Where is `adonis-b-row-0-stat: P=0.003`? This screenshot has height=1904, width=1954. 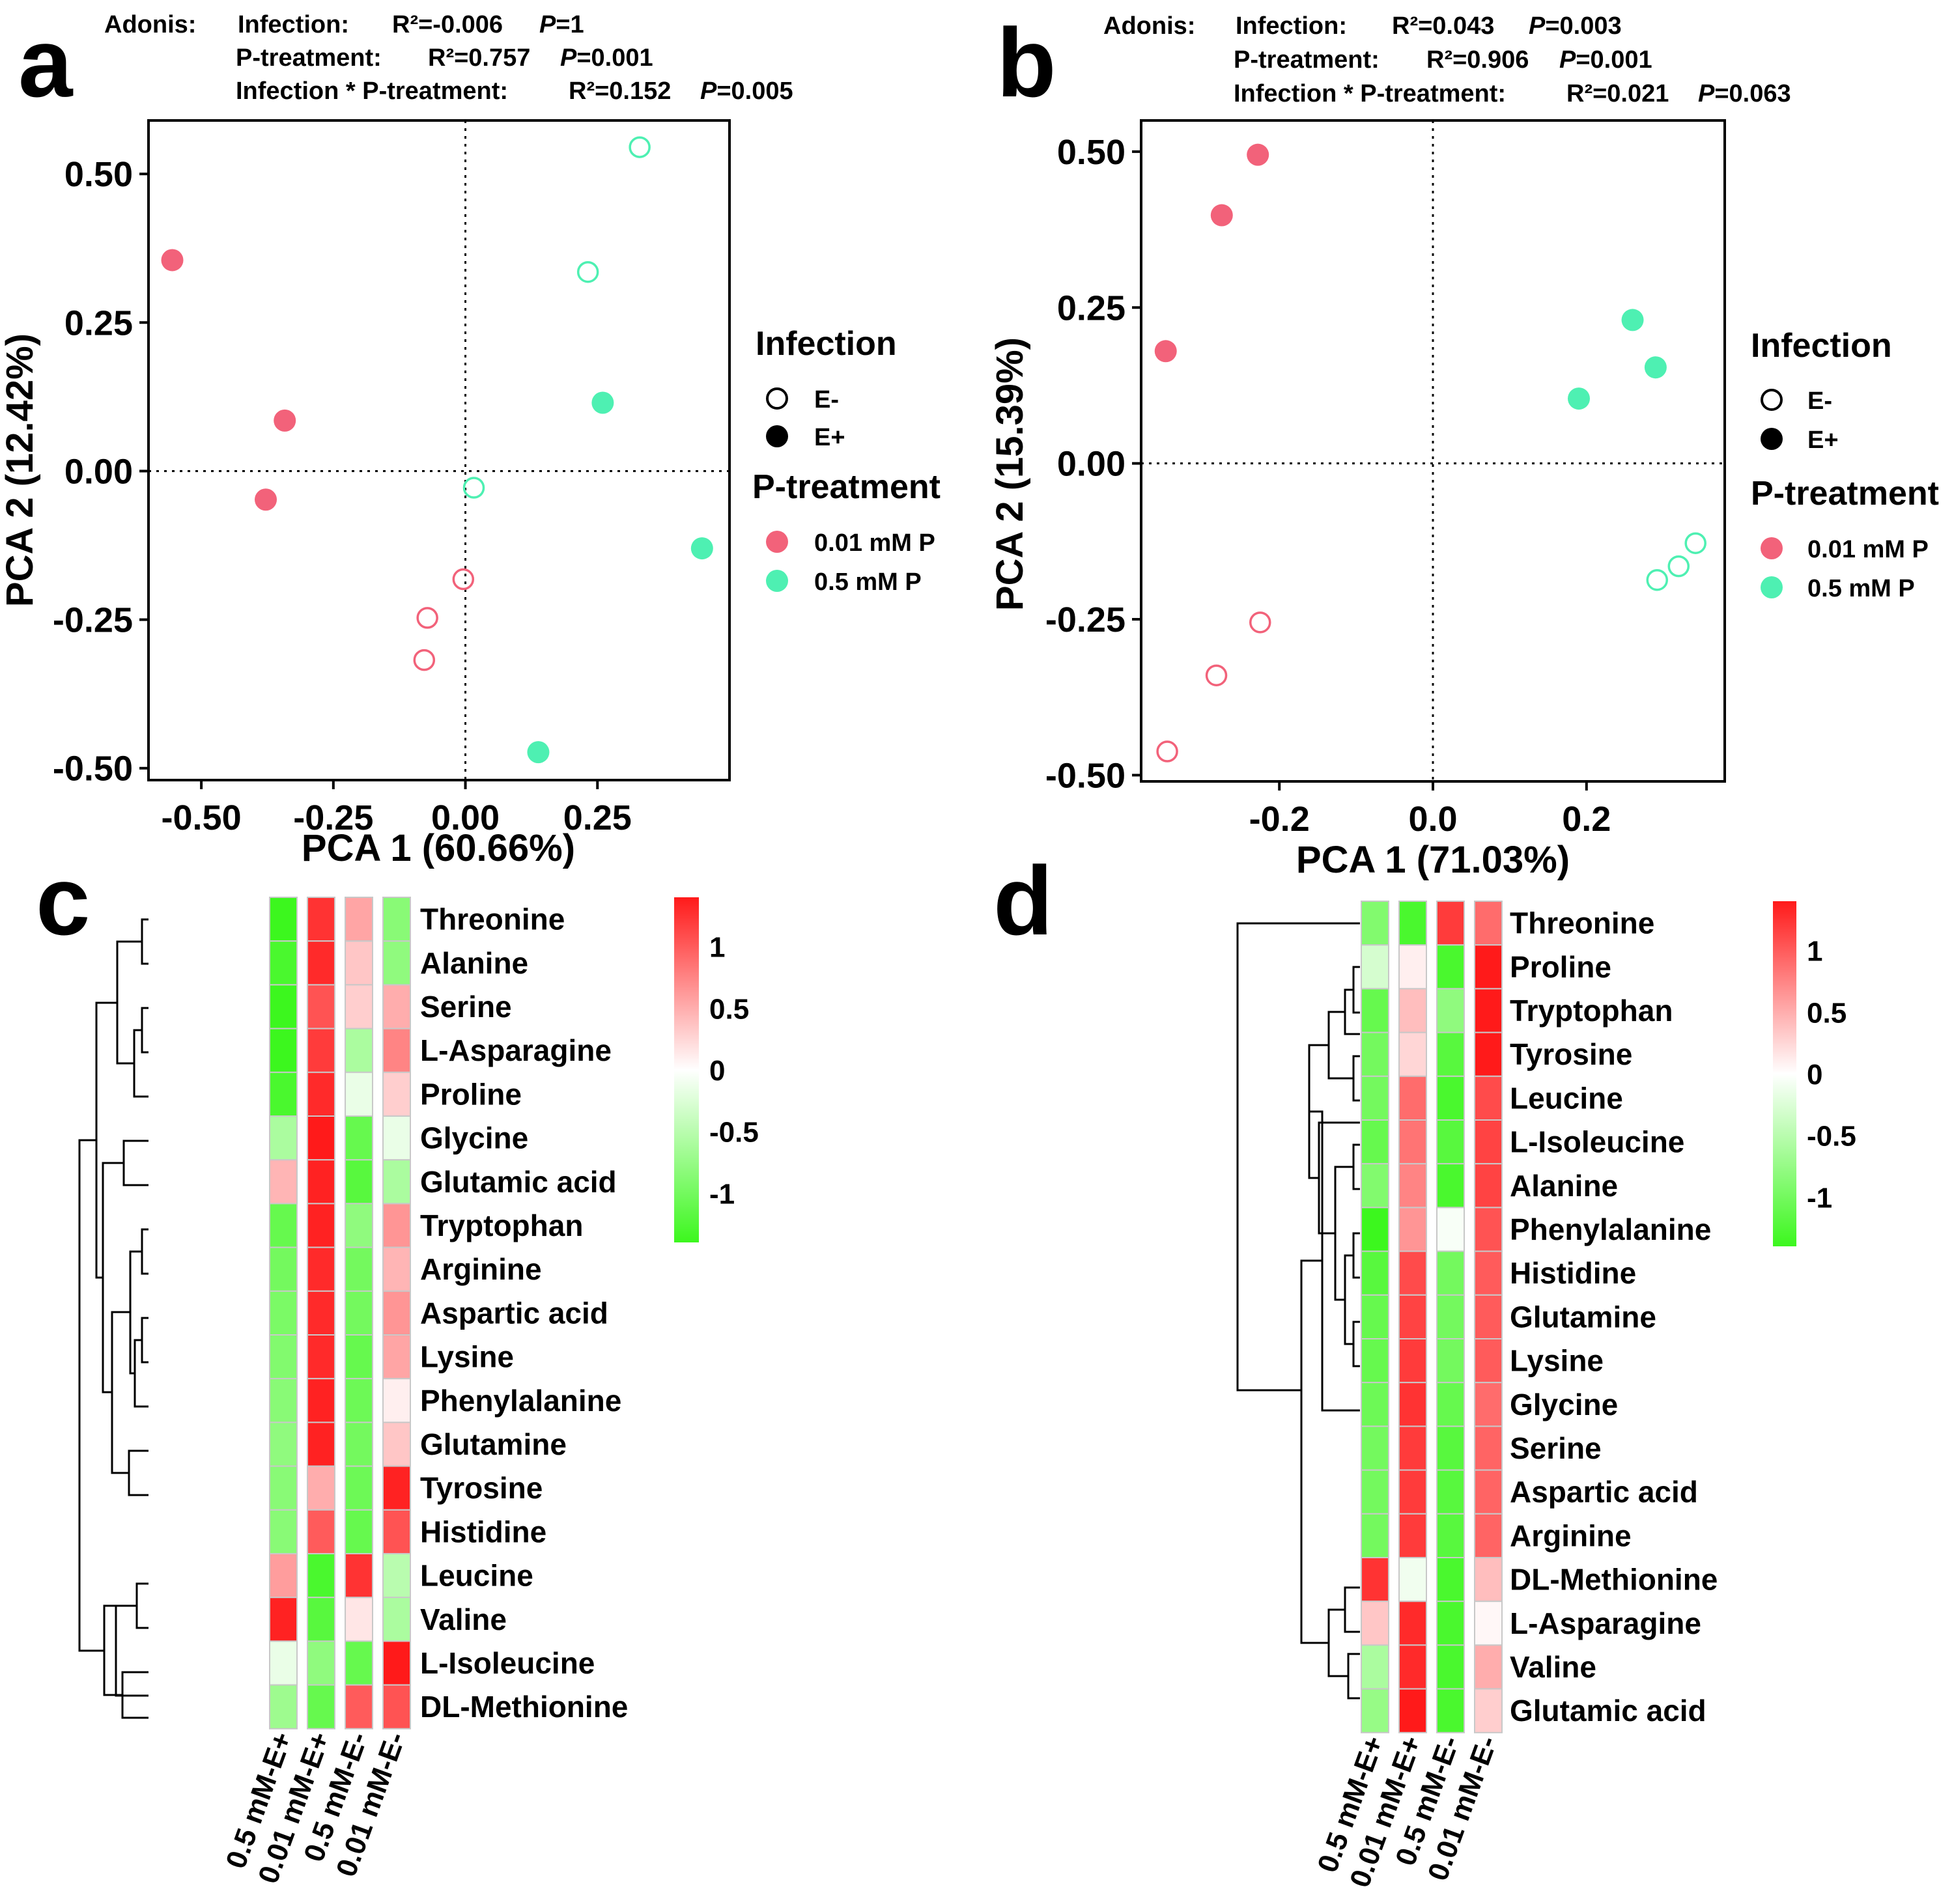
adonis-b-row-0-stat: P=0.003 is located at coordinates (1576, 26).